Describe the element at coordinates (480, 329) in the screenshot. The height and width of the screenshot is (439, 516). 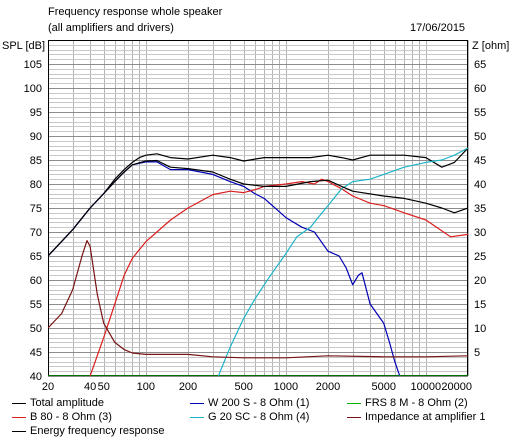
I see `y-tick-right-label: 10` at that location.